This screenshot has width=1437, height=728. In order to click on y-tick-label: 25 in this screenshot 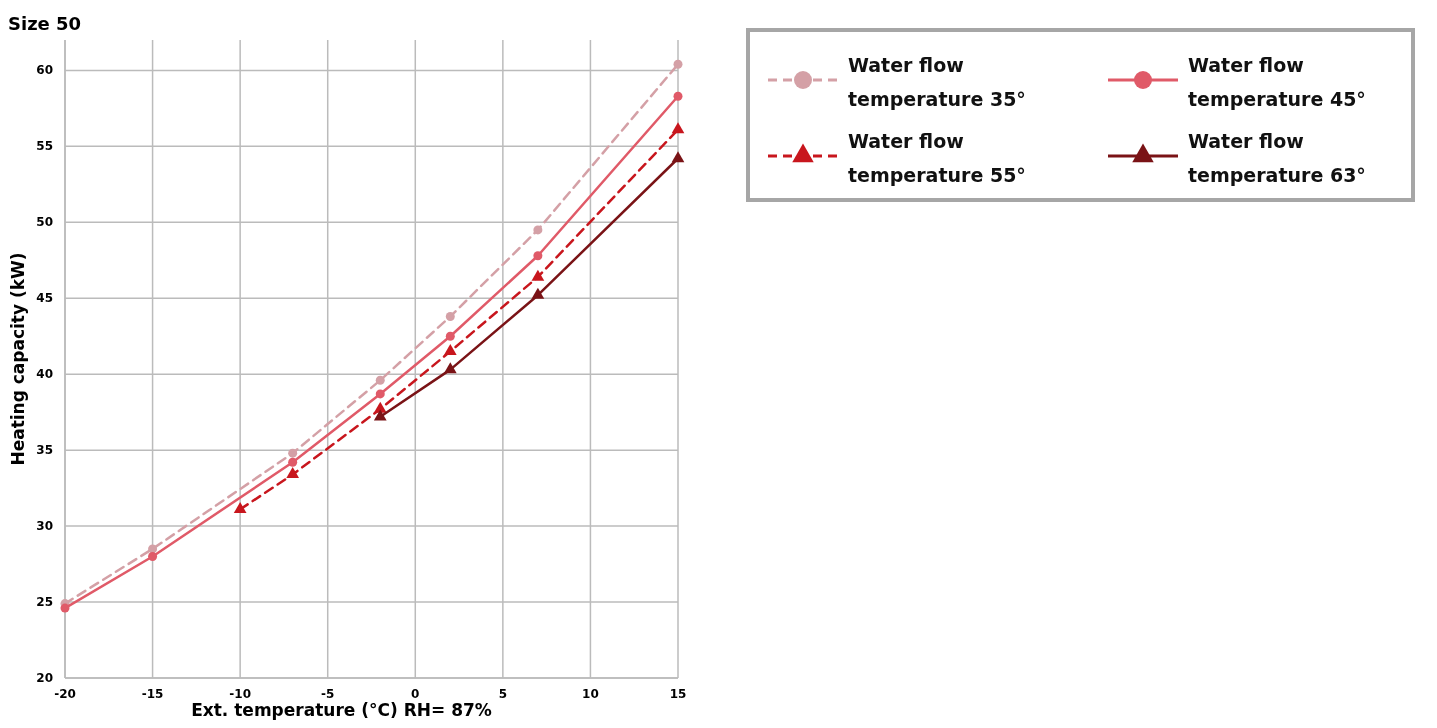, I will do `click(44, 602)`.